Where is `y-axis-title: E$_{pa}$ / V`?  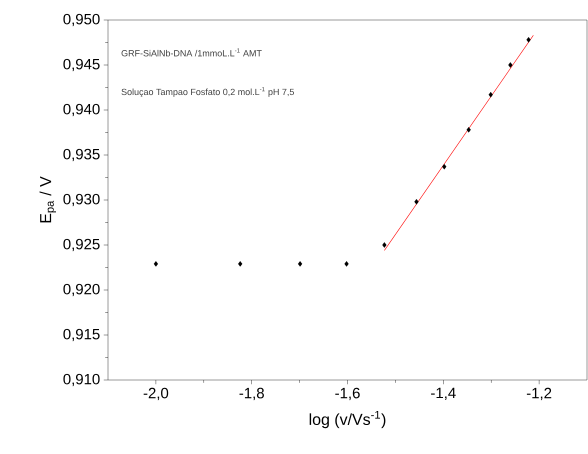 y-axis-title: E$_{pa}$ / V is located at coordinates (48, 199).